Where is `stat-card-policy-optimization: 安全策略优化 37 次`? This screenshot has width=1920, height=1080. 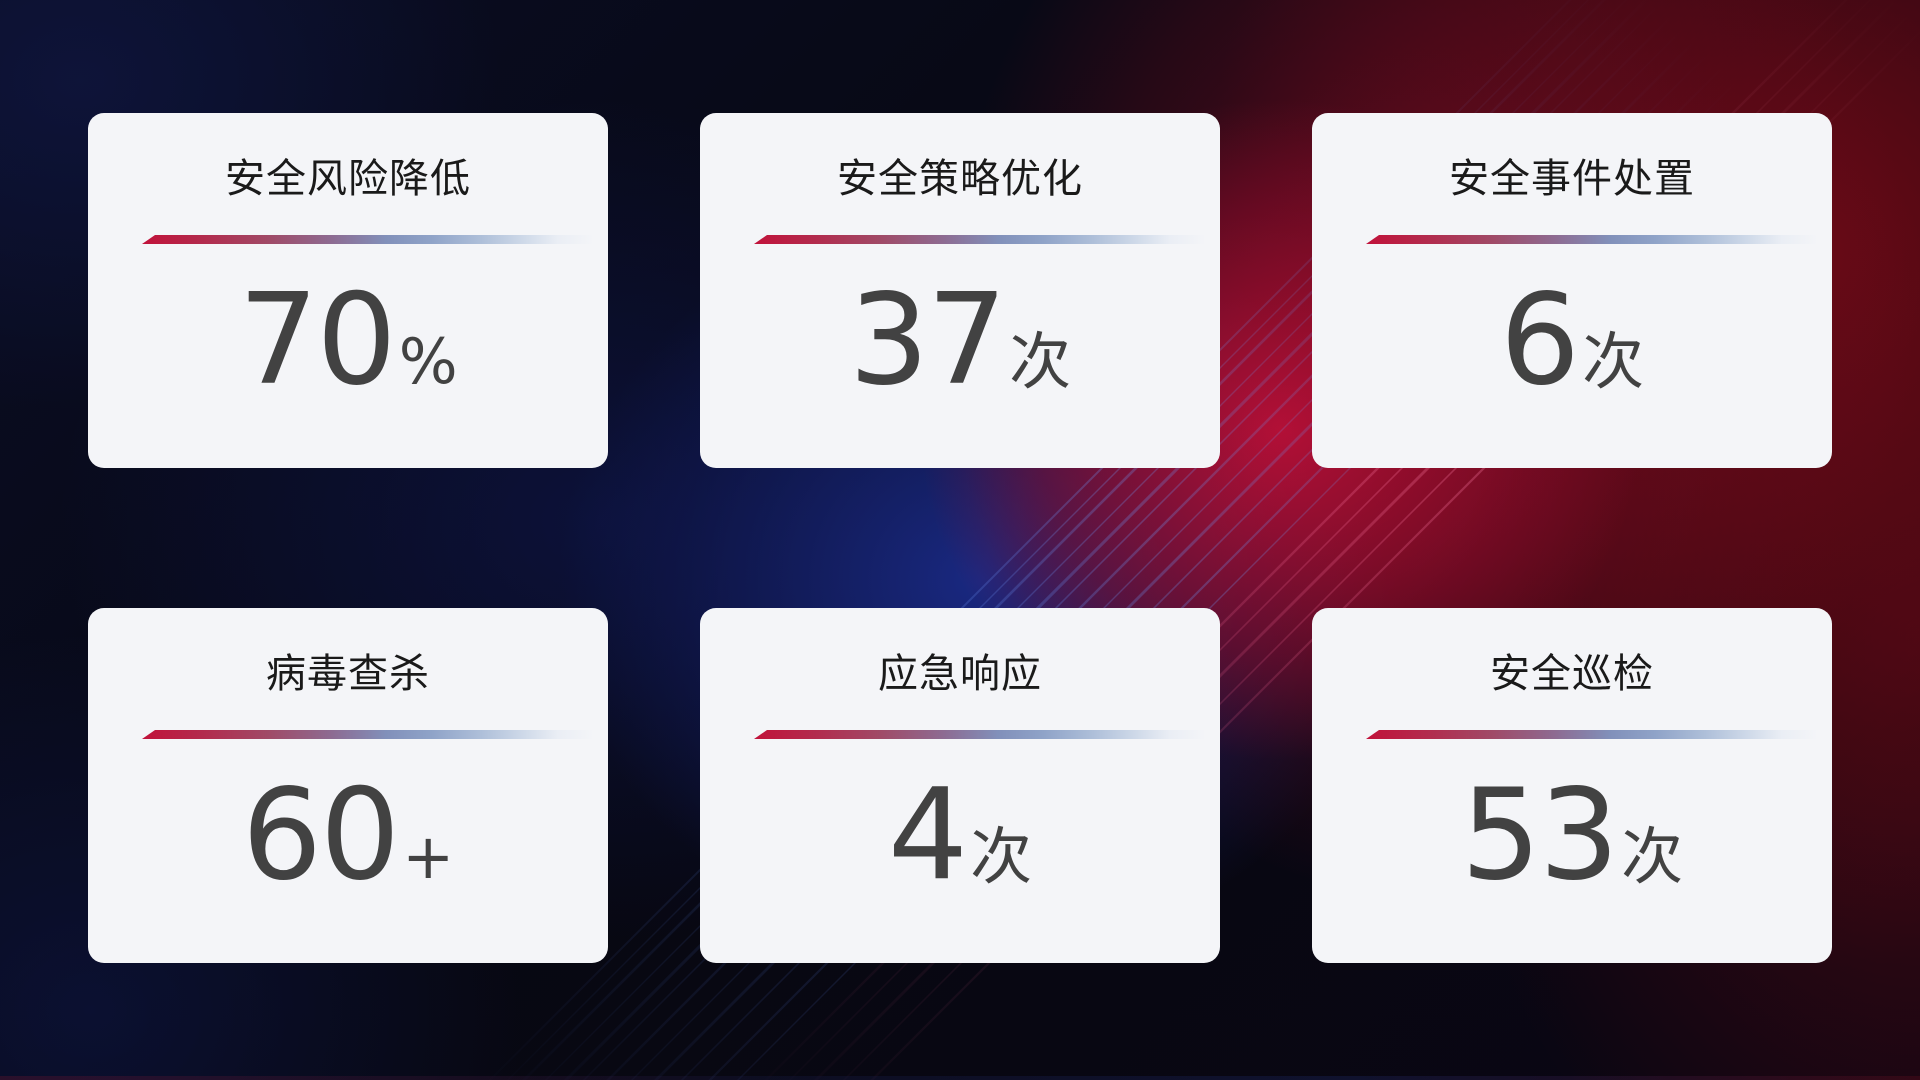
stat-card-policy-optimization: 安全策略优化 37 次 is located at coordinates (960, 290).